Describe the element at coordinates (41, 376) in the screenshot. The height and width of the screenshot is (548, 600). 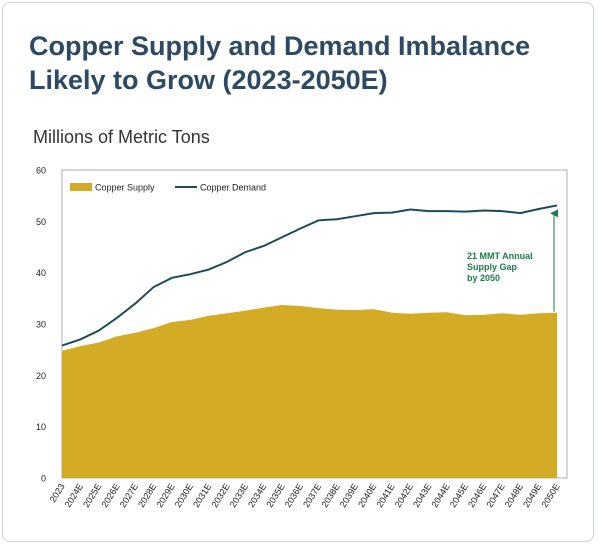
I see `y-tick-label: 20` at that location.